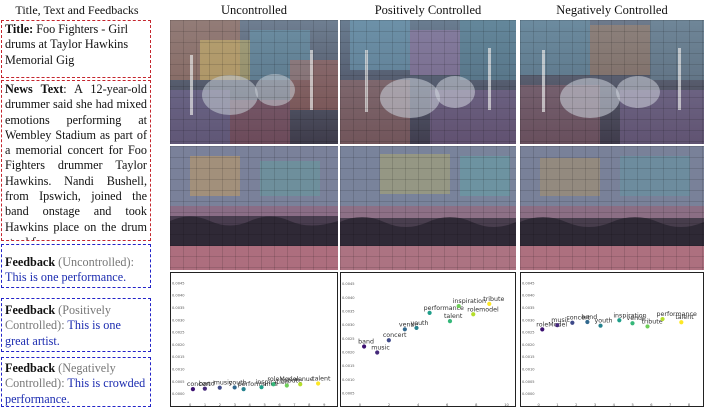  I want to click on attention-map-negative-stage, so click(612, 82).